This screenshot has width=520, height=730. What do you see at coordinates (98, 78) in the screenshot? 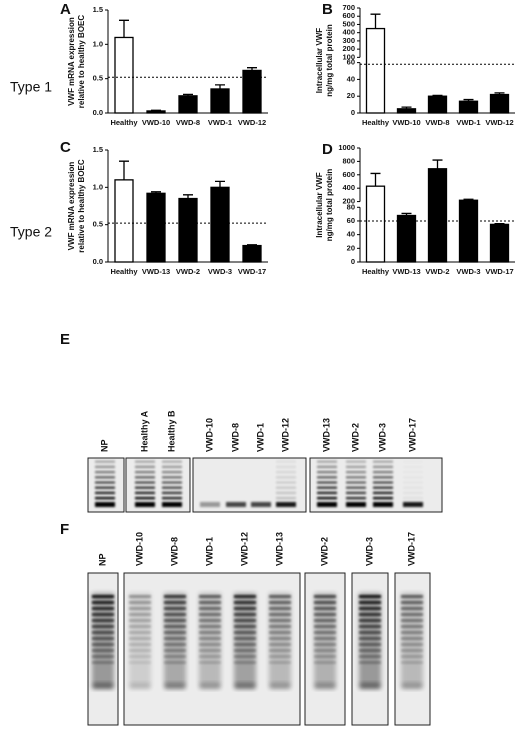
I see `y-tick-label: 0.5` at bounding box center [98, 78].